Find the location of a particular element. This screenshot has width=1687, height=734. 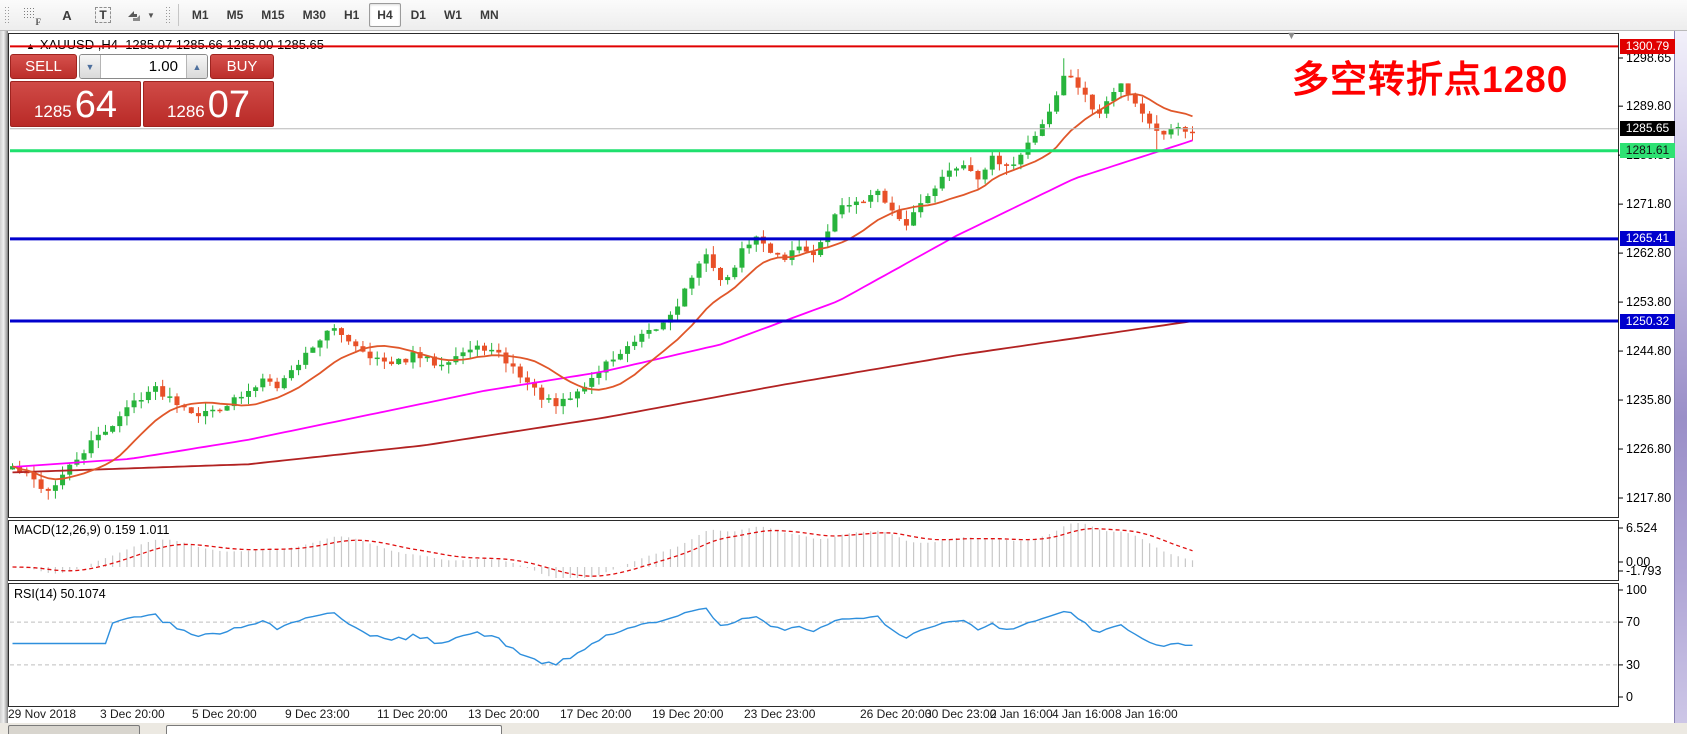

price-tick: 1298.65 is located at coordinates (1649, 58).